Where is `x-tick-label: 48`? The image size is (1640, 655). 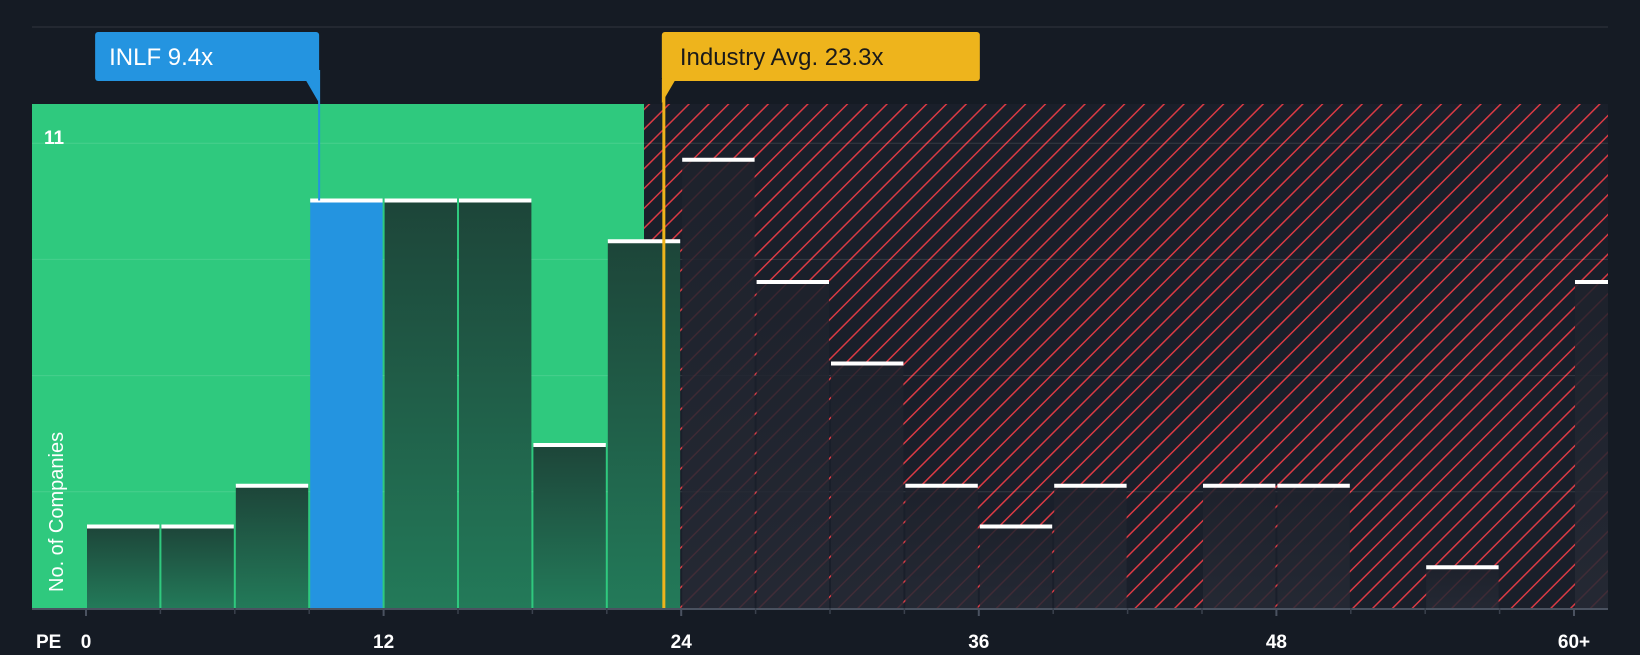 x-tick-label: 48 is located at coordinates (1276, 641).